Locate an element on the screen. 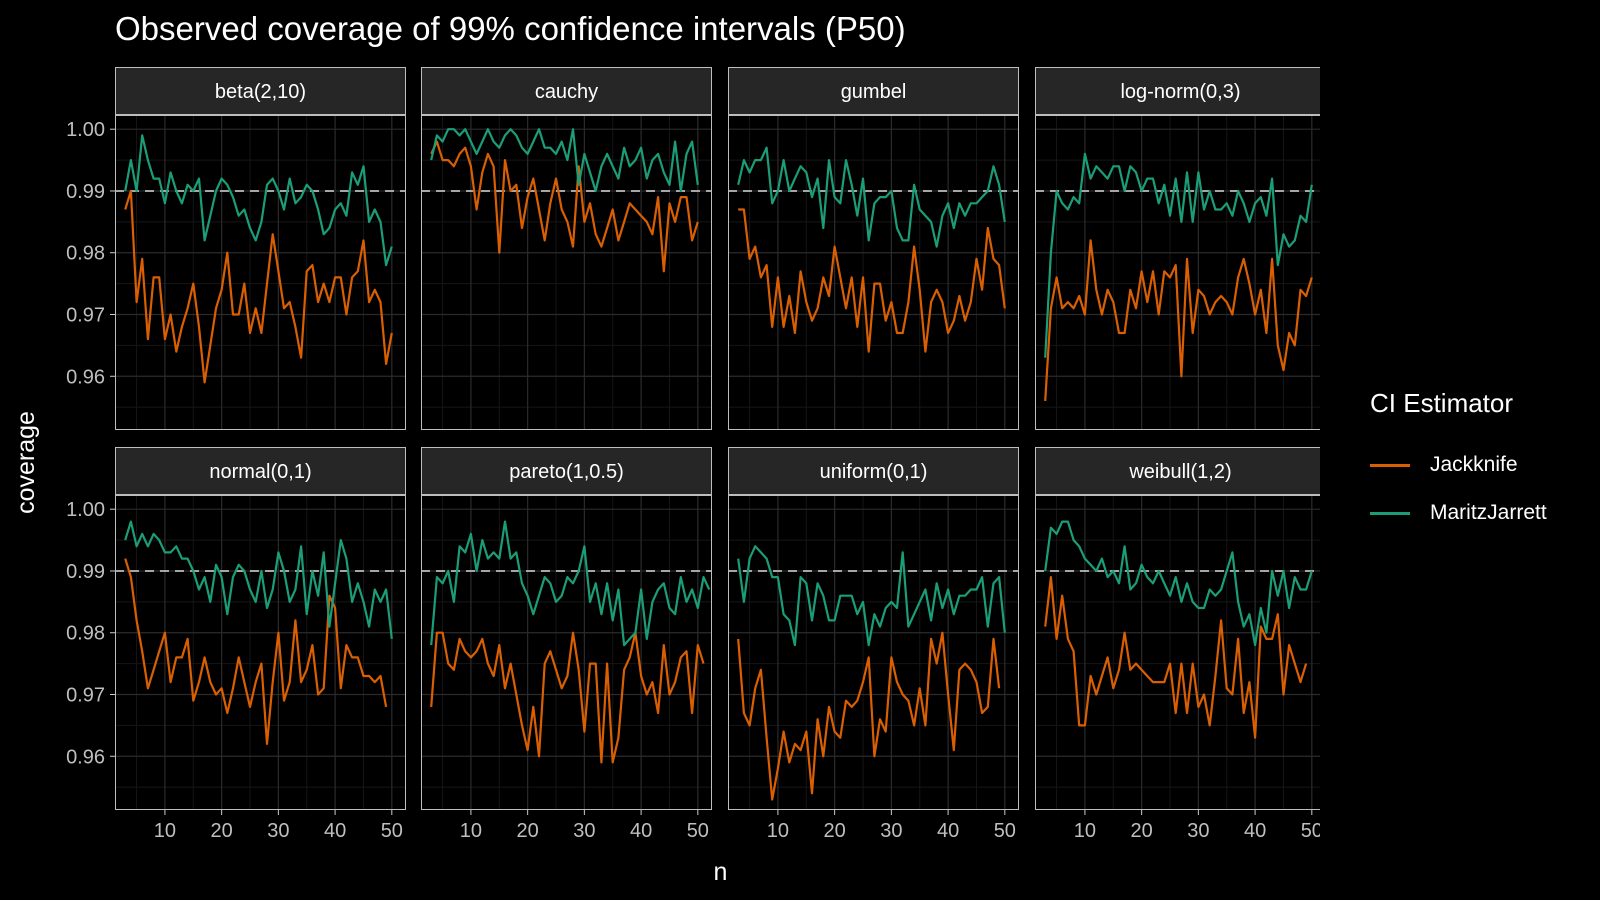 The width and height of the screenshot is (1600, 900). legend-key-maritzjarrett is located at coordinates (1390, 513).